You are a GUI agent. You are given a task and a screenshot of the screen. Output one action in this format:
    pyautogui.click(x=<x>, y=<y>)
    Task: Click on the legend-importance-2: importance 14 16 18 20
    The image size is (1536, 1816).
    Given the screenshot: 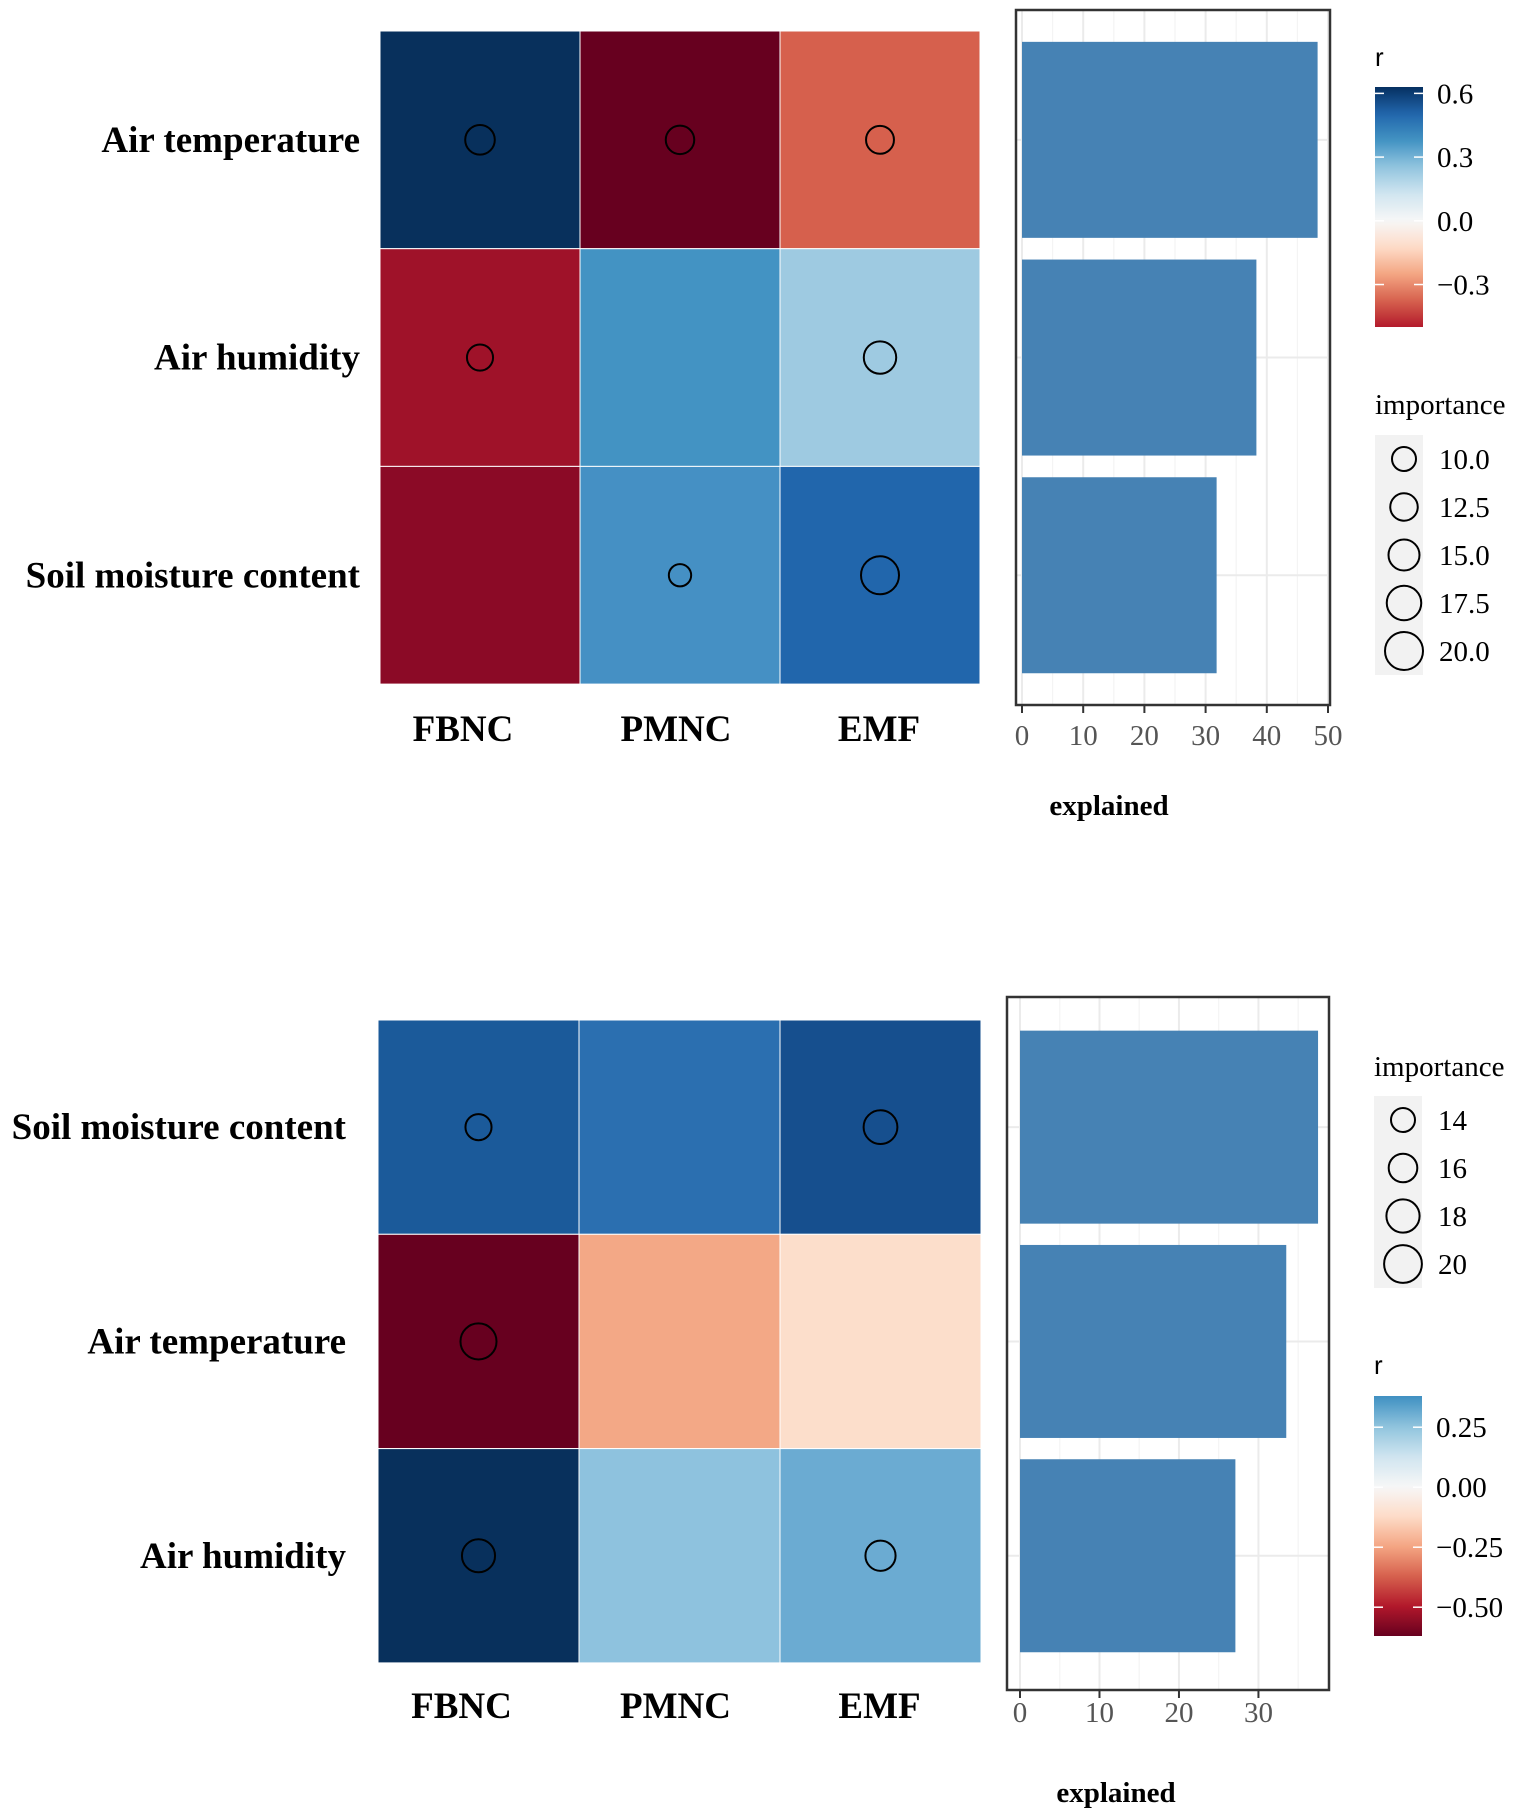 What is the action you would take?
    pyautogui.click(x=1439, y=1169)
    